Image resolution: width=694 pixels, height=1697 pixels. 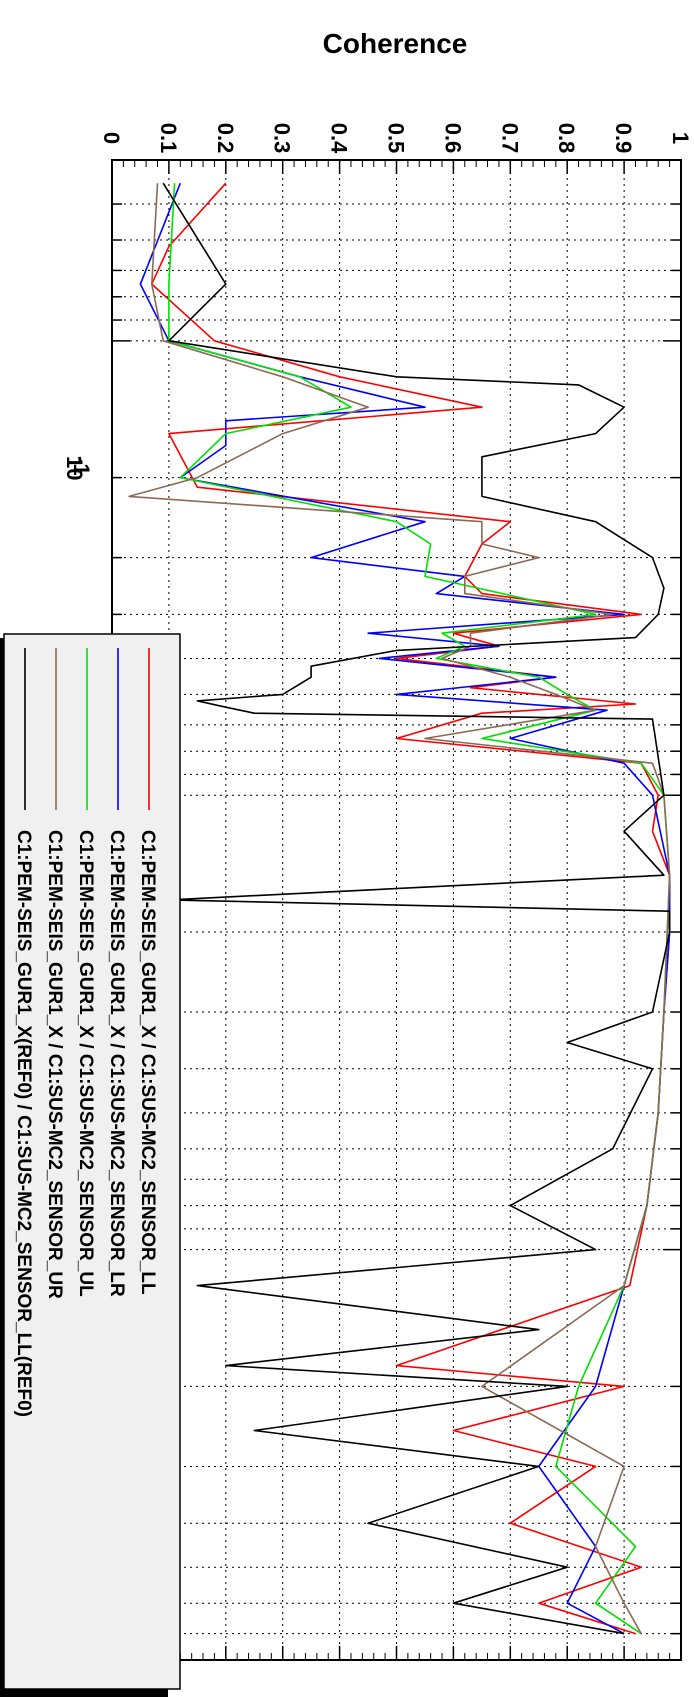 I want to click on y-tick-label: 0.6, so click(x=452, y=138).